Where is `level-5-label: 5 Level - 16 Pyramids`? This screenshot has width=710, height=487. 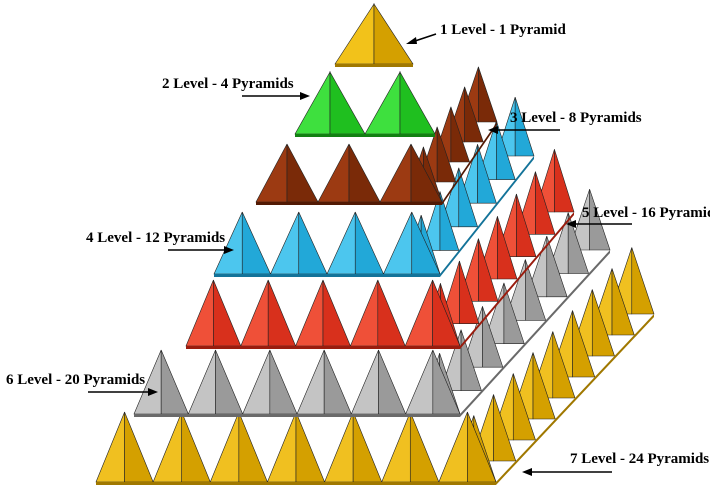 level-5-label: 5 Level - 16 Pyramids is located at coordinates (646, 213).